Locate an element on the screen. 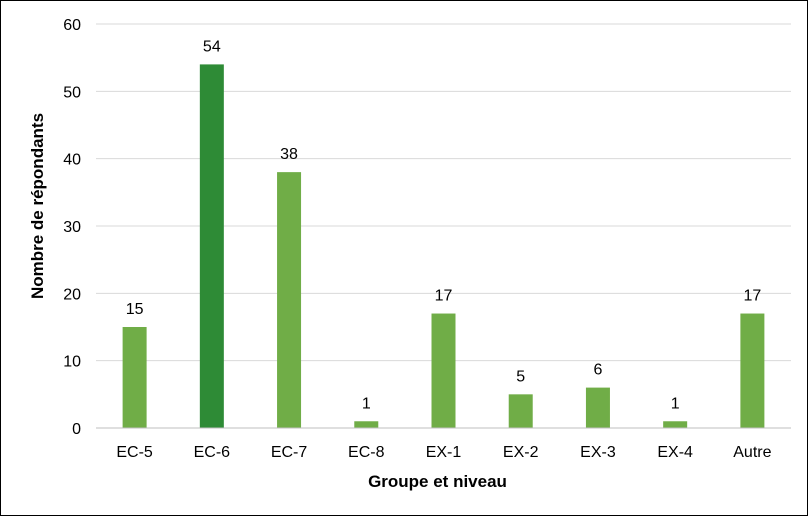  y-tick-label: 0 is located at coordinates (76, 429).